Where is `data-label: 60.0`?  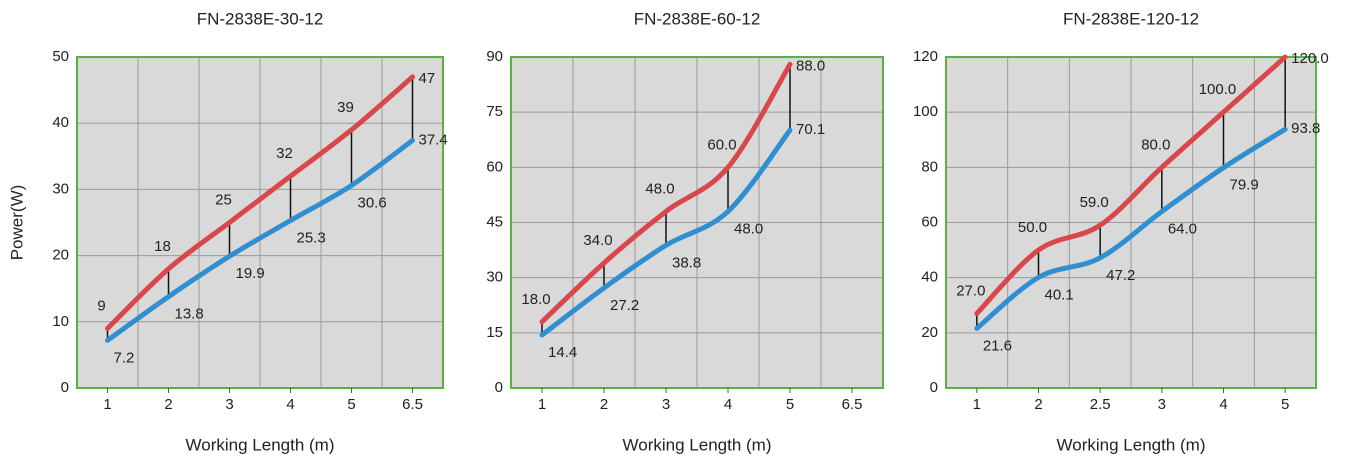
data-label: 60.0 is located at coordinates (721, 144).